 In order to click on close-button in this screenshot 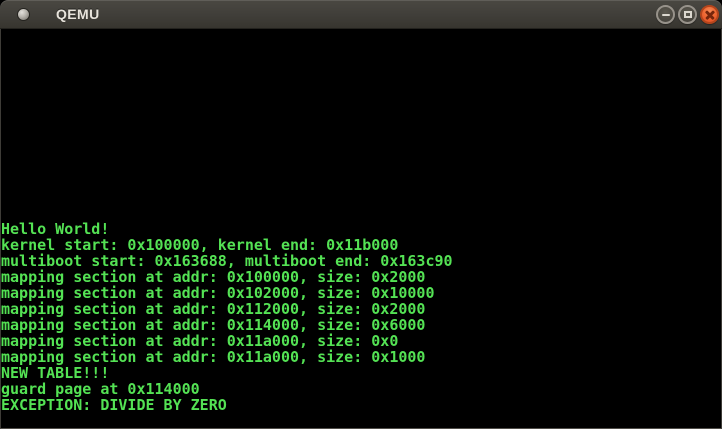, I will do `click(709, 14)`.